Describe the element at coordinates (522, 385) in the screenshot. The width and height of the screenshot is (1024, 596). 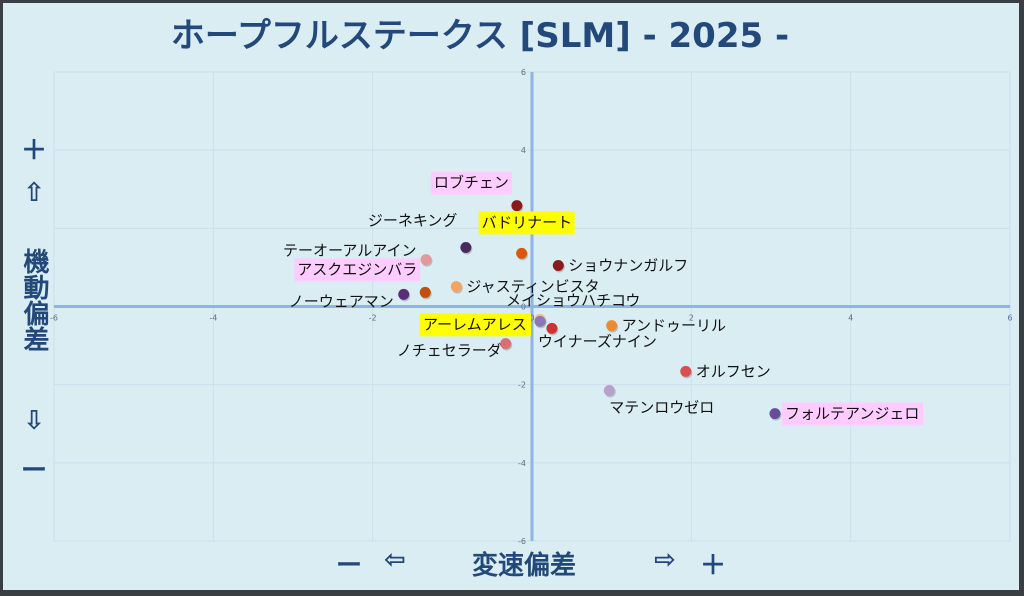
I see `y-tick-label: -2` at that location.